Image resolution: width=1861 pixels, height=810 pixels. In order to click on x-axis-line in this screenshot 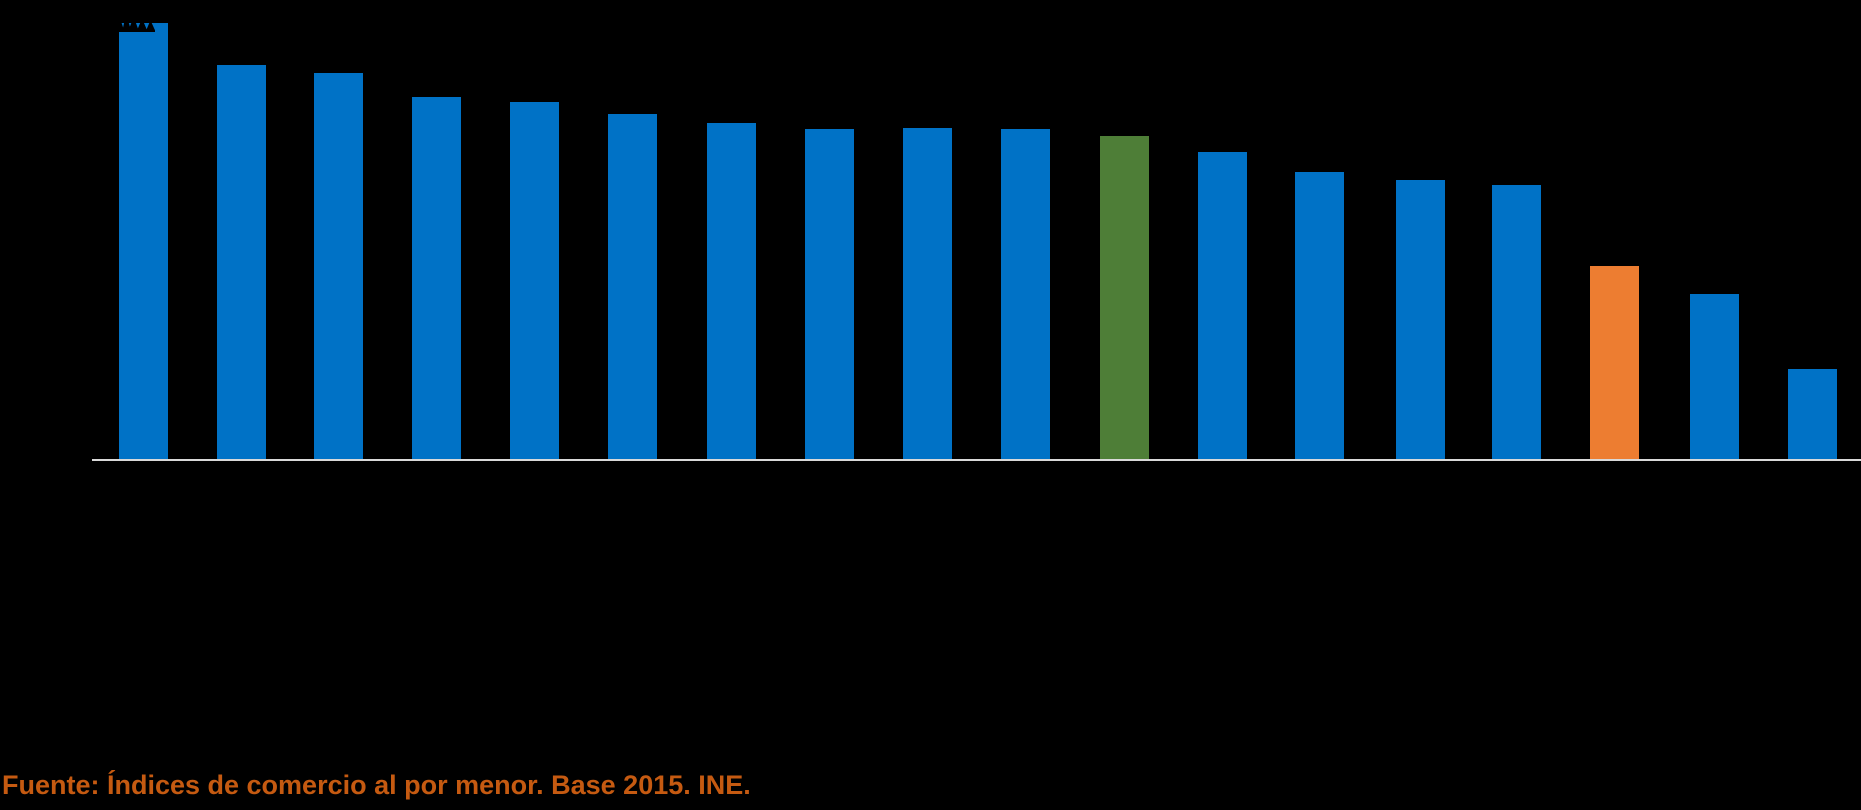, I will do `click(976, 460)`.